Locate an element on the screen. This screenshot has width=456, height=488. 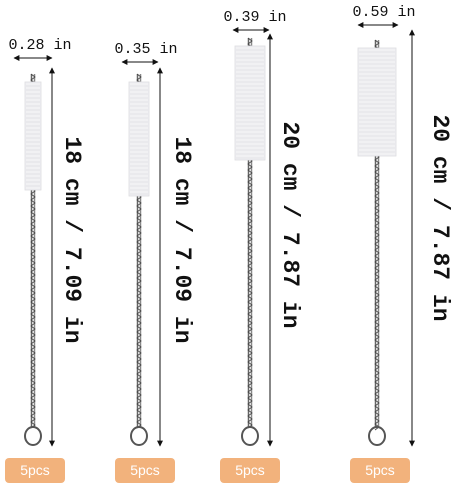
width-label: 0.35 in is located at coordinates (145, 49).